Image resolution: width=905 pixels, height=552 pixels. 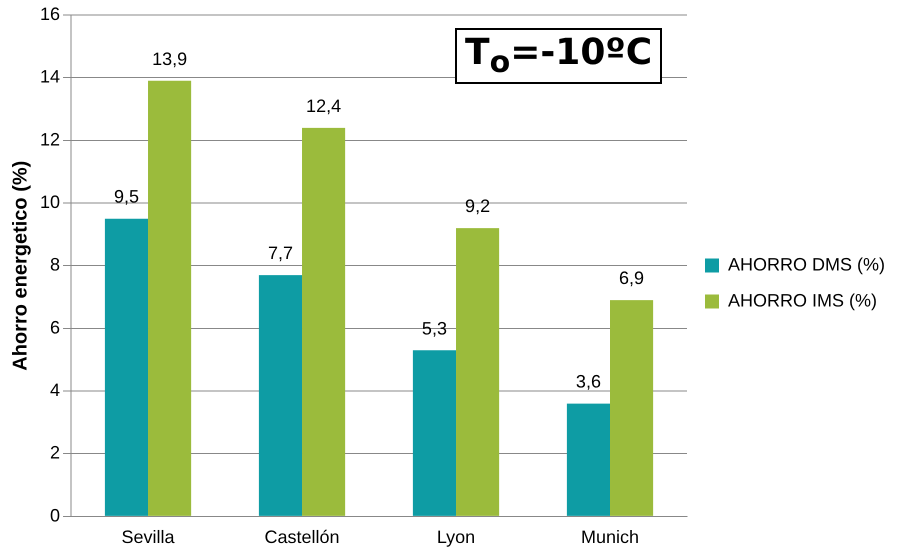 I want to click on y-tick-label: 0, so click(x=55, y=515).